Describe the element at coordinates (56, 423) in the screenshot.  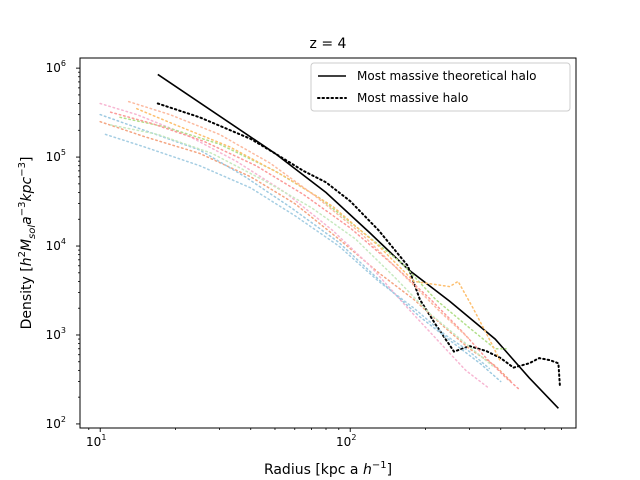
I see `y-tick-label: 10²` at that location.